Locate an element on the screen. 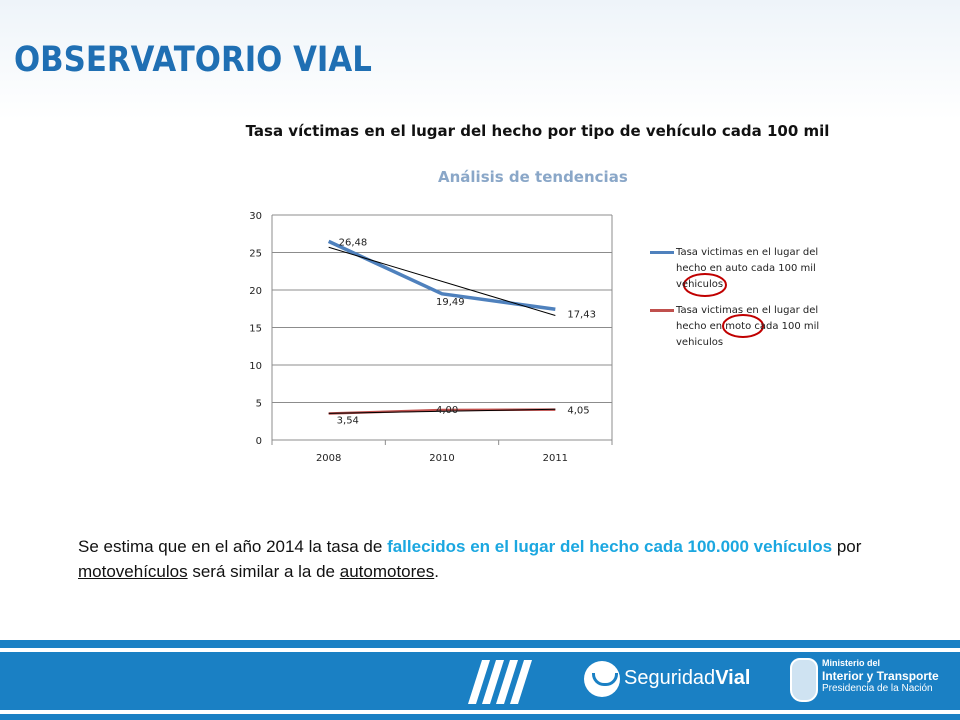  trendline-moto is located at coordinates (442, 411).